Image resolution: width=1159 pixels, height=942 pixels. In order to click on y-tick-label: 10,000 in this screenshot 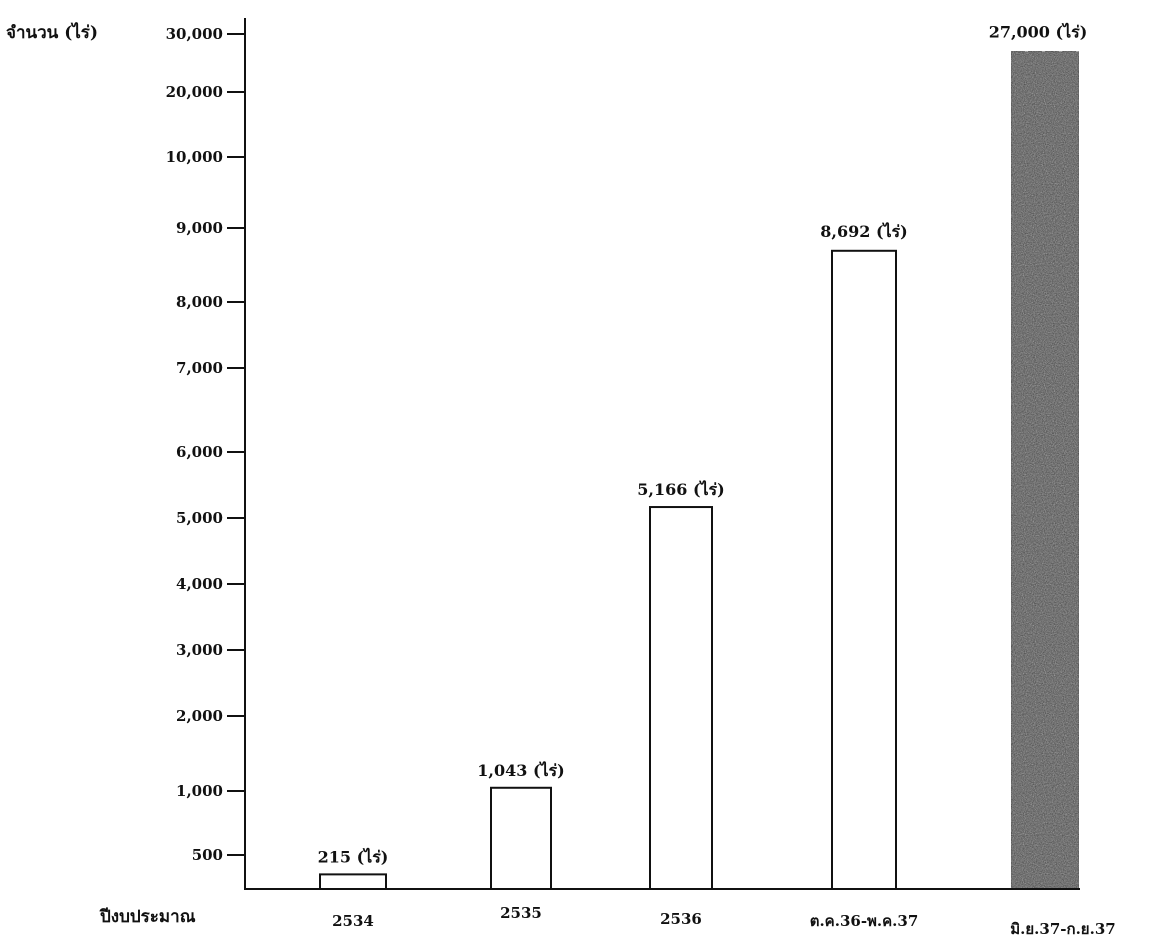, I will do `click(194, 157)`.